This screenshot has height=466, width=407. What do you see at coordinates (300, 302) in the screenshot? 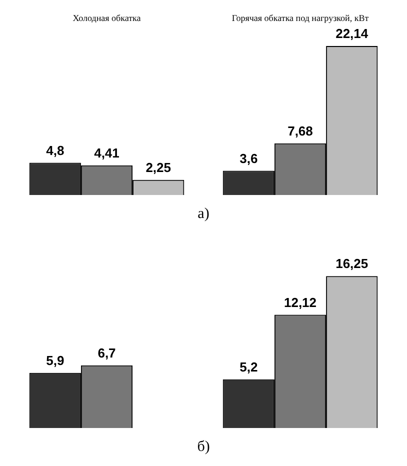
I see `data-label: 12,12` at bounding box center [300, 302].